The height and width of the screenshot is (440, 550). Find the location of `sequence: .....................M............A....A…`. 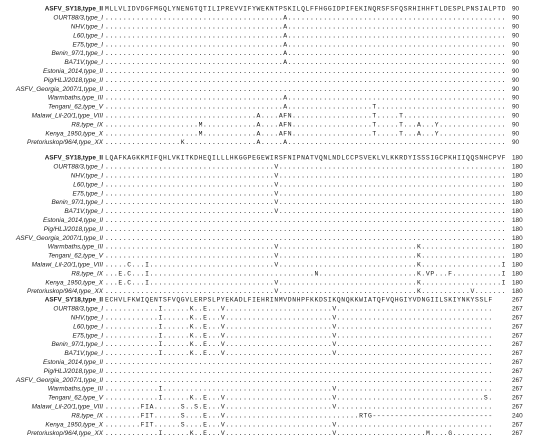

sequence: .....................M............A....A… is located at coordinates (305, 133).